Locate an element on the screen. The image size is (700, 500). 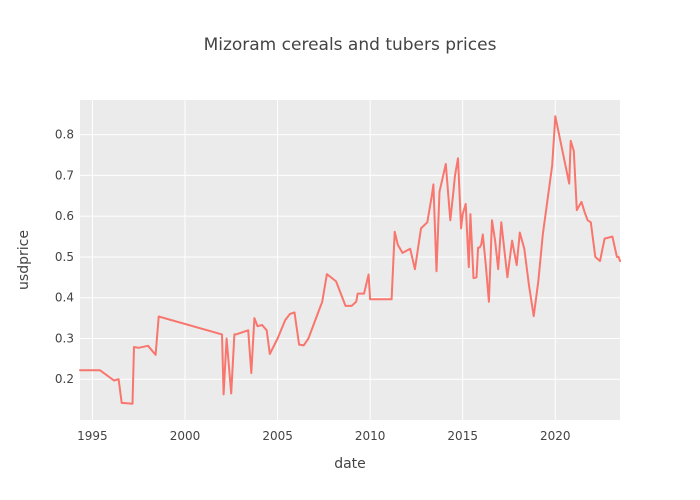
y-tick-label: 0.4 is located at coordinates (64, 298).